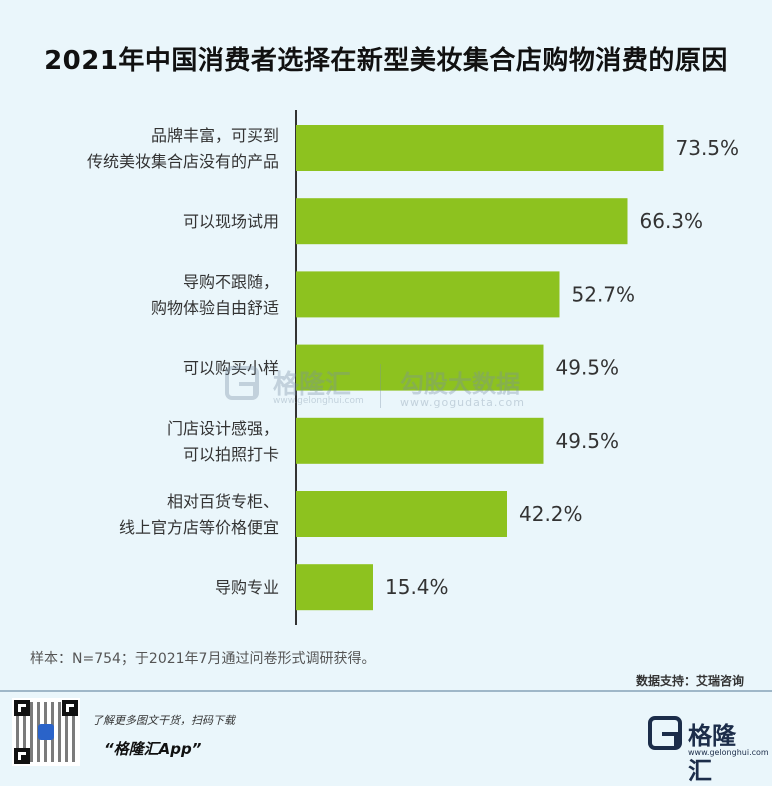 Image resolution: width=772 pixels, height=786 pixels. I want to click on brand-logo: 格隆汇 www.gelonghui.com, so click(708, 749).